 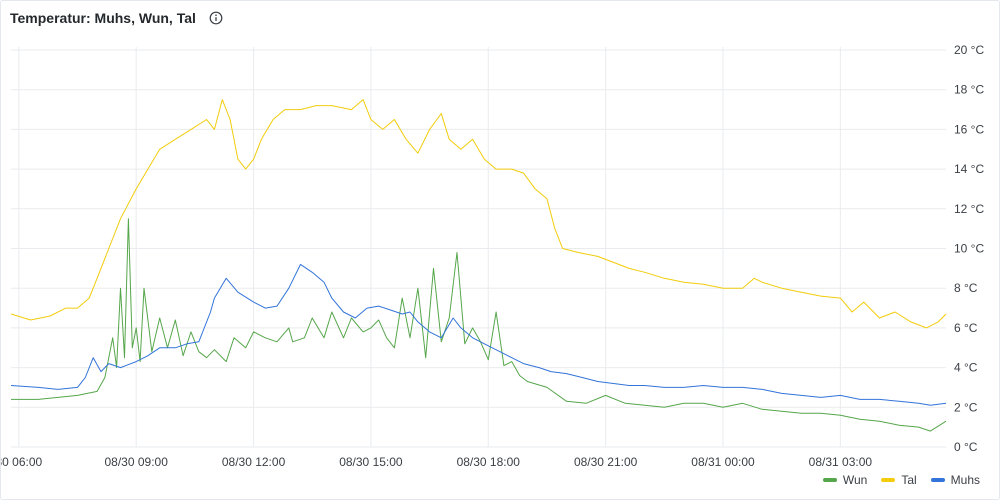 I want to click on y-tick-label: 12 °C, so click(x=969, y=209).